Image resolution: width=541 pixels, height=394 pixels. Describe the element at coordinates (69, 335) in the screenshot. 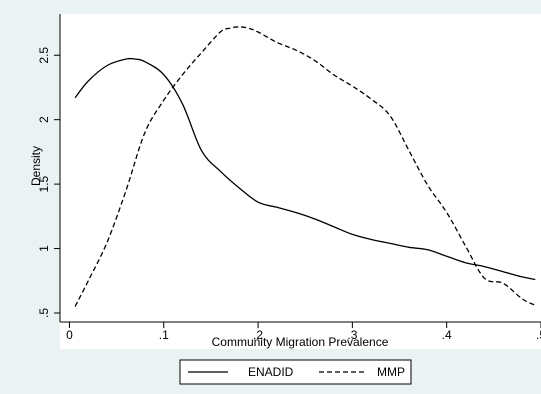

I see `x-tick-label: 0` at that location.